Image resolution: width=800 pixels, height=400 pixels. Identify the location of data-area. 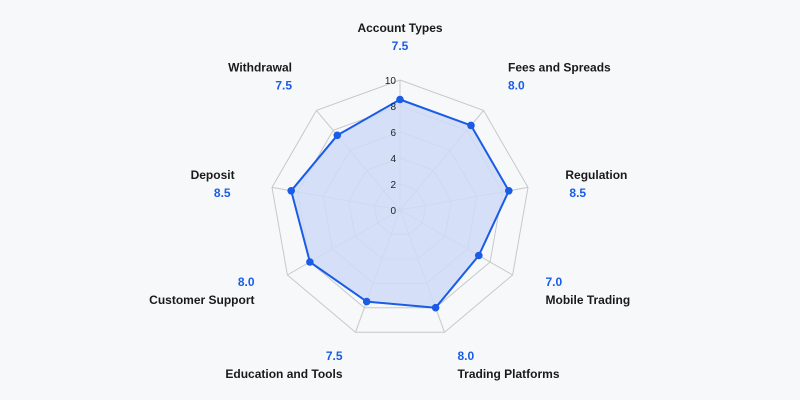
(400, 203).